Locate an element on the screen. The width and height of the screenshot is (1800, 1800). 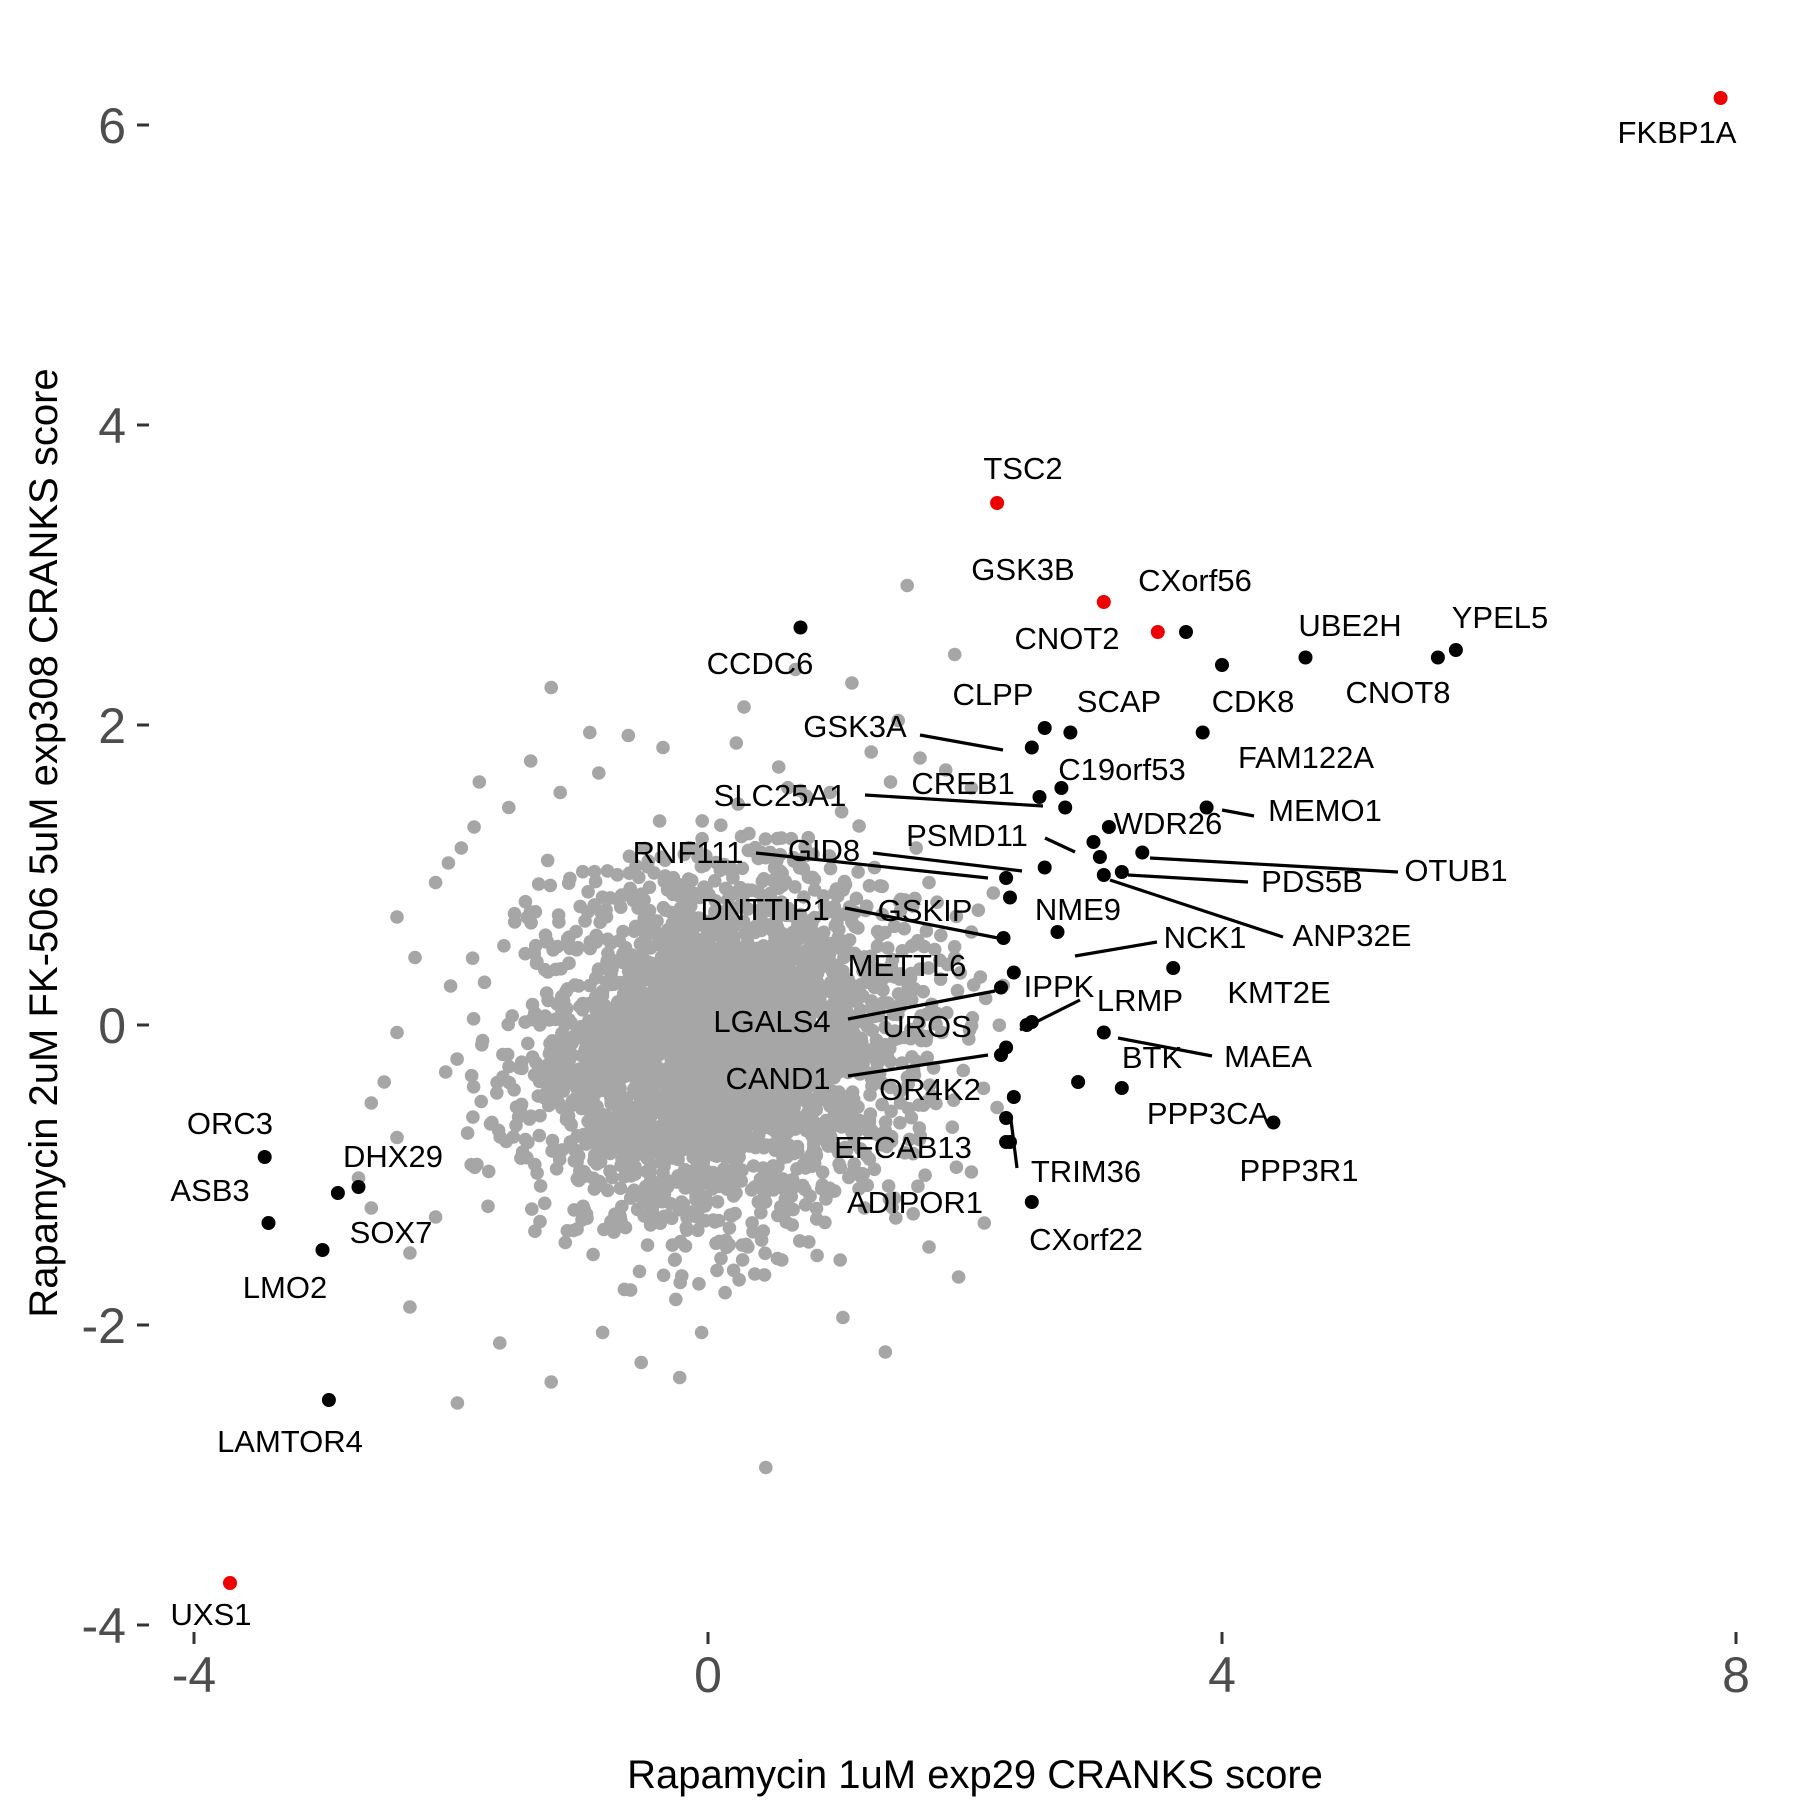
point-psmd11 is located at coordinates (1093, 842).